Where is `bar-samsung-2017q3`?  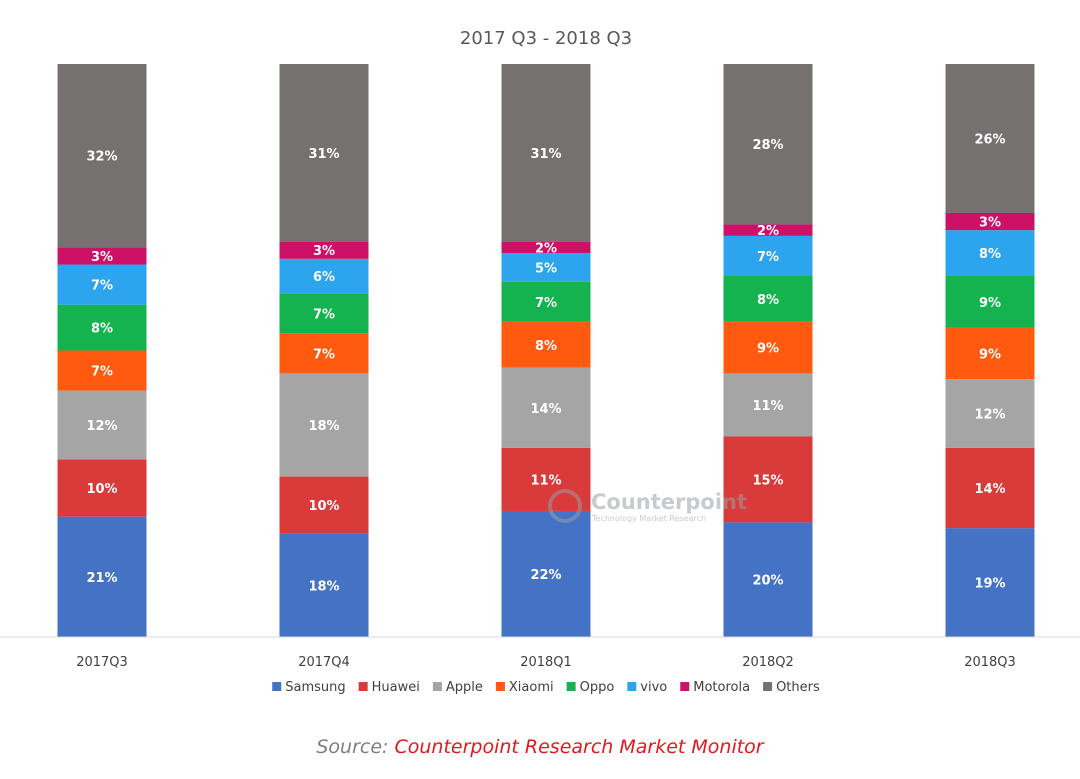
bar-samsung-2017q3 is located at coordinates (102, 576).